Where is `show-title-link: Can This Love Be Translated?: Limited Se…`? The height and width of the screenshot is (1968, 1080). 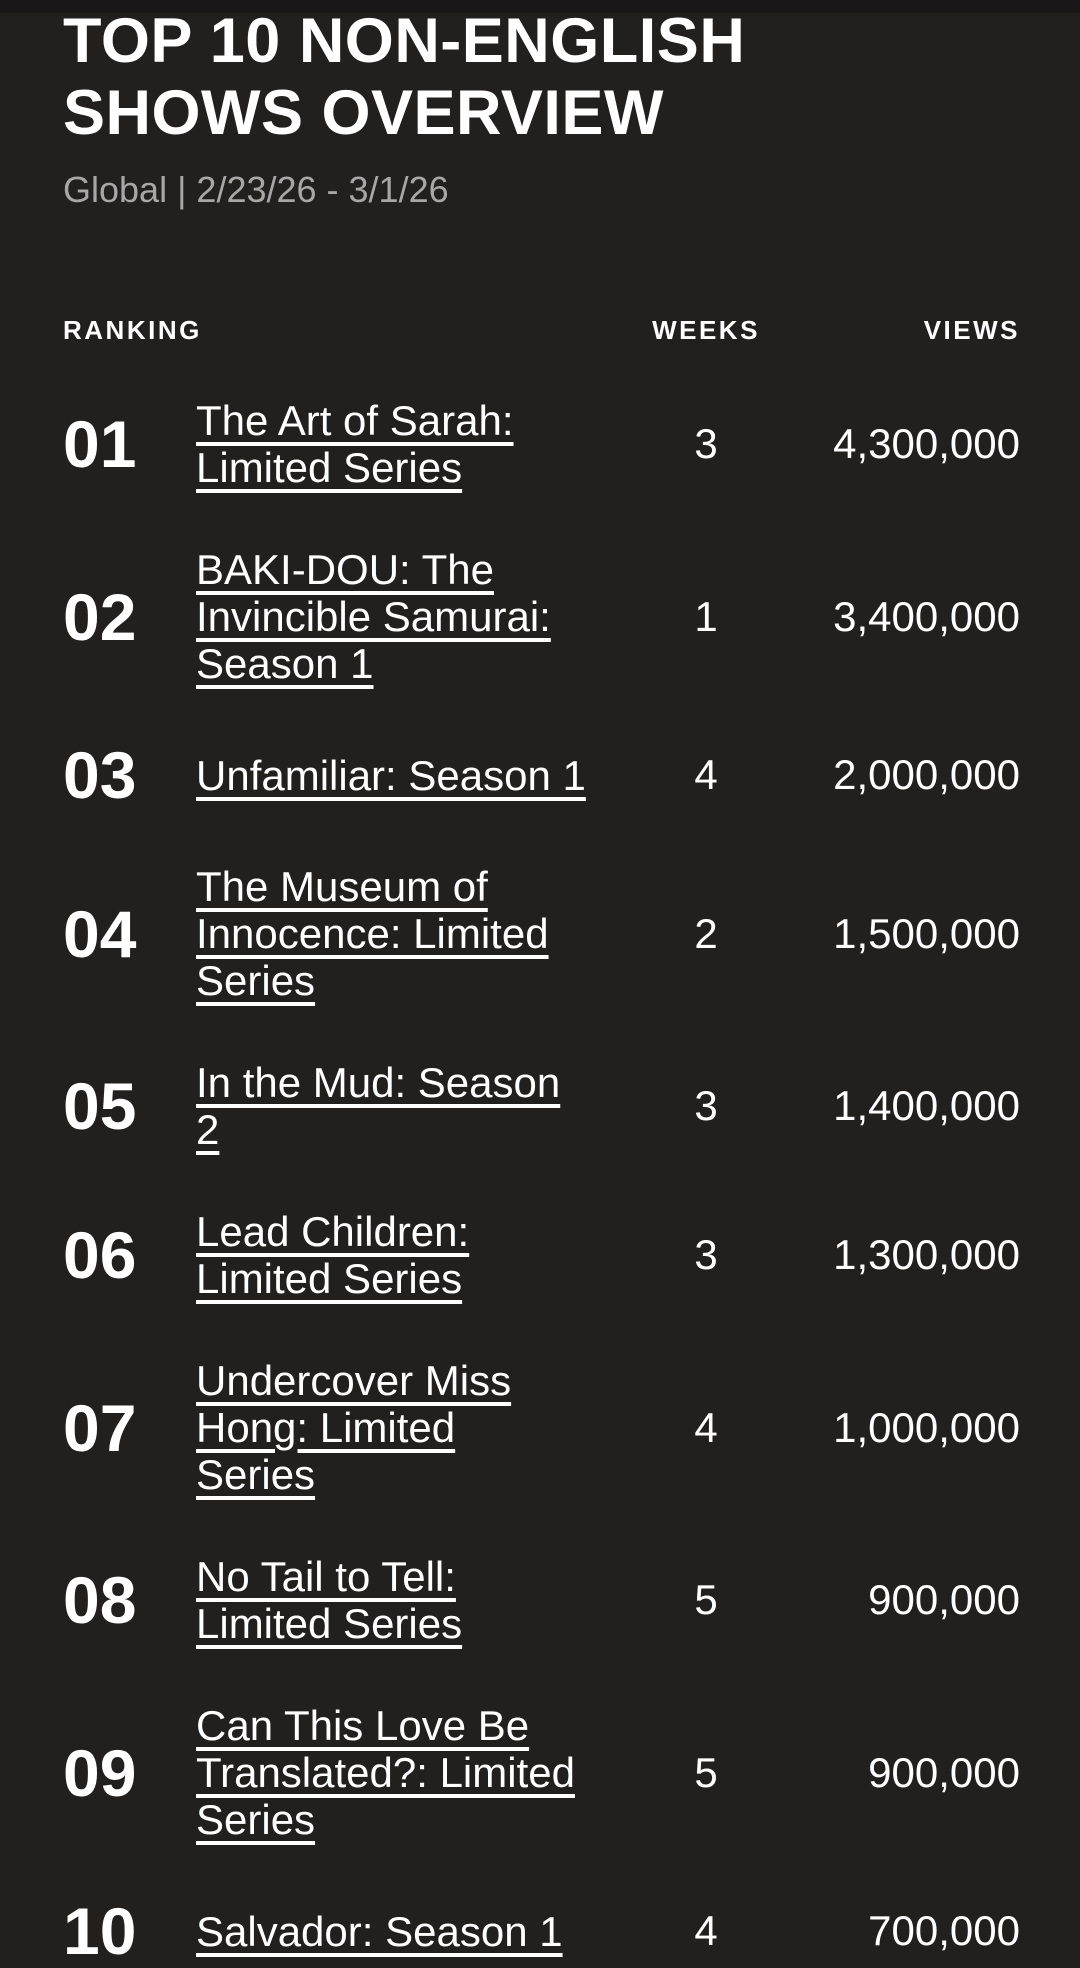
show-title-link: Can This Love Be Translated?: Limited Se… is located at coordinates (385, 1772).